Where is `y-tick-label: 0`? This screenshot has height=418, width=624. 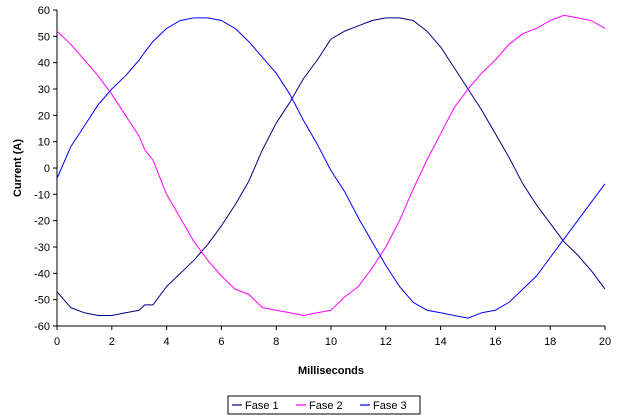
y-tick-label: 0 is located at coordinates (47, 169).